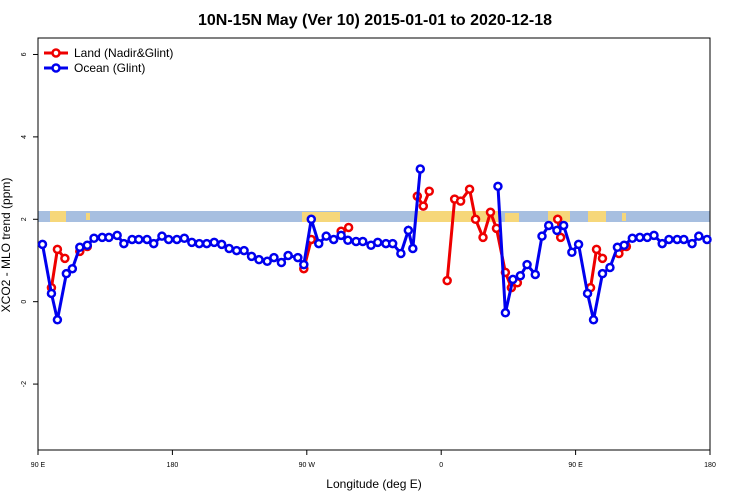 This screenshot has width=750, height=500. What do you see at coordinates (373, 484) in the screenshot?
I see `x-axis-label: Longitude (deg E)` at bounding box center [373, 484].